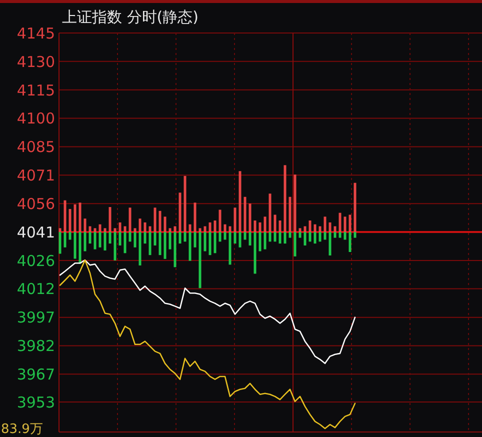 The image size is (482, 437). Describe the element at coordinates (207, 311) in the screenshot. I see `line-series` at that location.